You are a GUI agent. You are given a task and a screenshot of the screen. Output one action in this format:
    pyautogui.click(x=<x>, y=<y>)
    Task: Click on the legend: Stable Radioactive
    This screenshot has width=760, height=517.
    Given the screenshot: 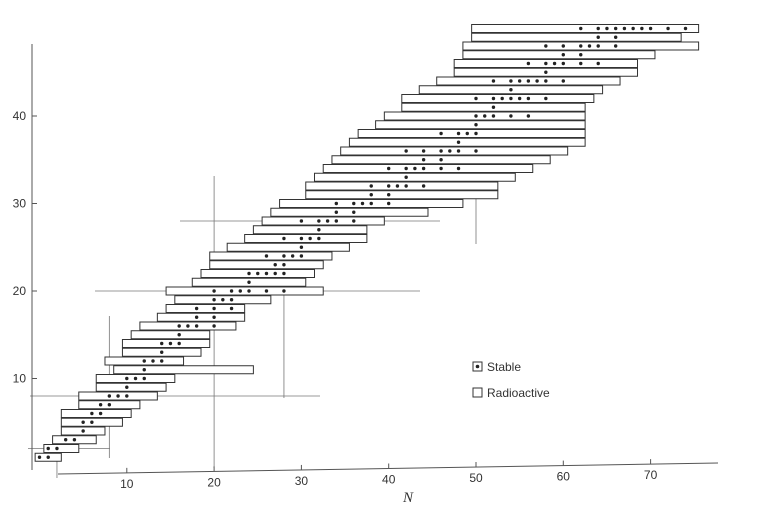 What is the action you would take?
    pyautogui.click(x=511, y=380)
    